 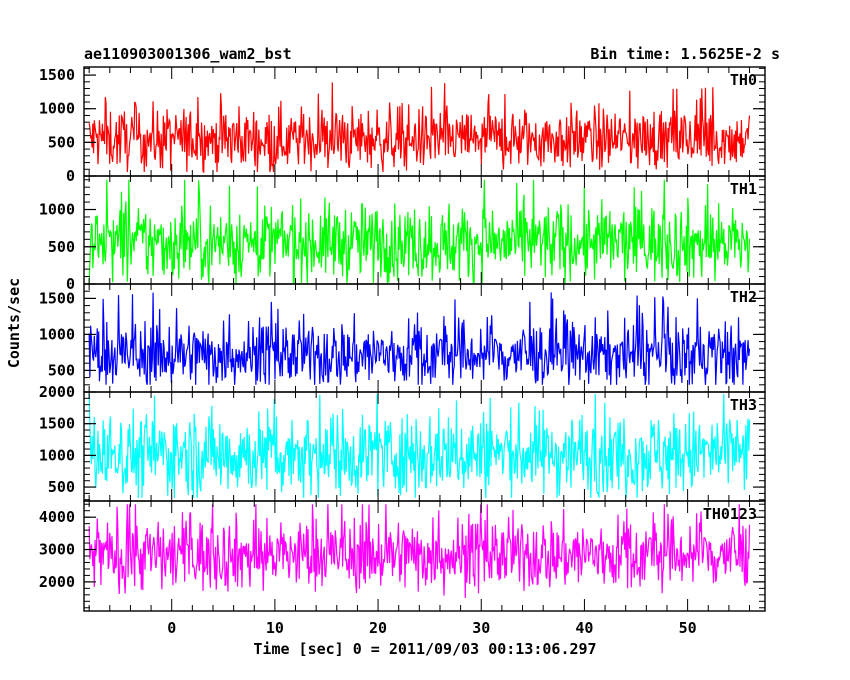 What do you see at coordinates (481, 628) in the screenshot?
I see `x-tick-label: 30` at bounding box center [481, 628].